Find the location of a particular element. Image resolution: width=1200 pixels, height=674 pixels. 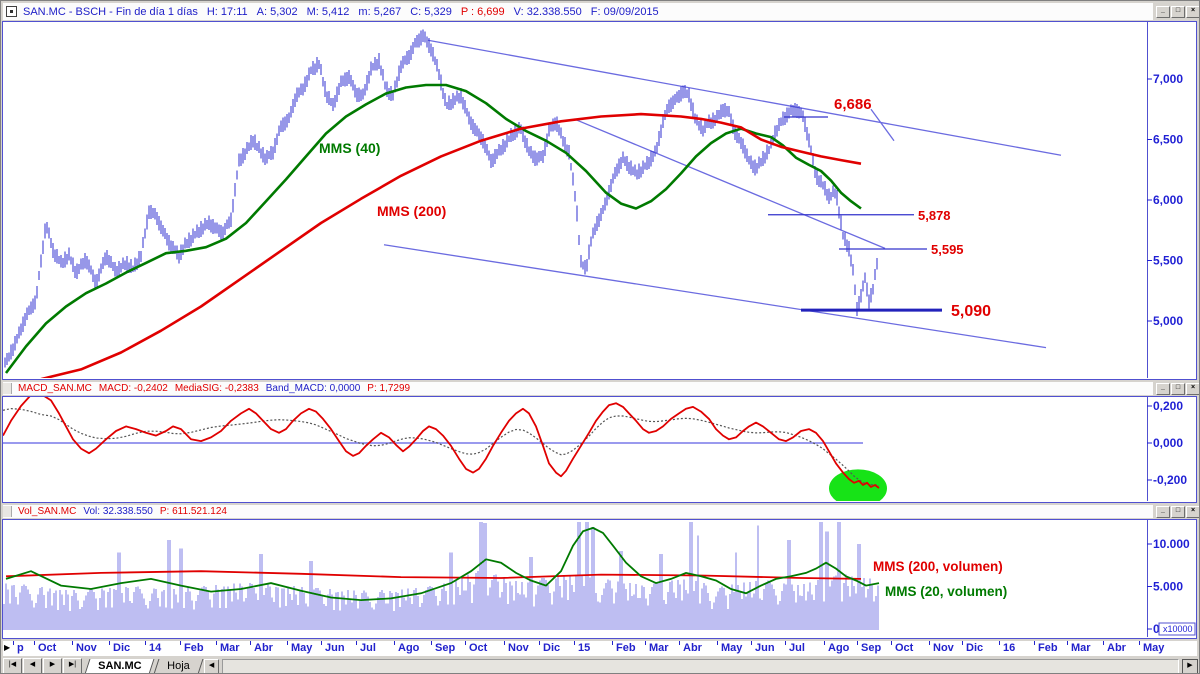

macd-y-axis: 0,200 0,000 -0,200 is located at coordinates (1167, 443).